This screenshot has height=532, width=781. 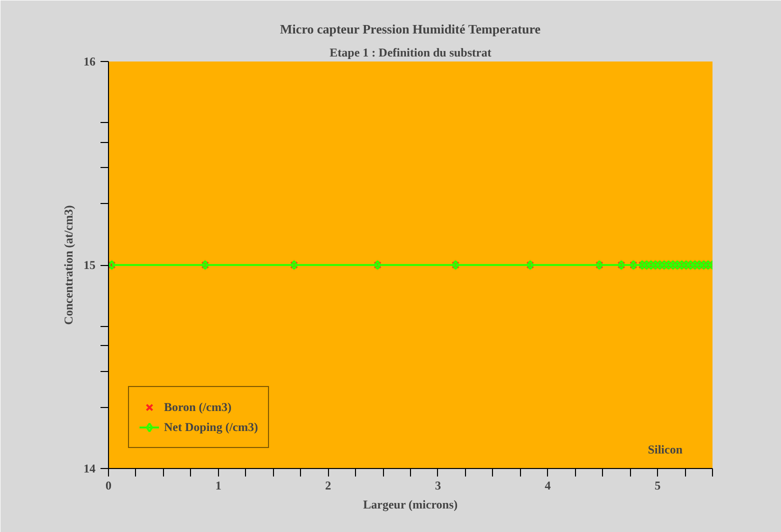 I want to click on x-tick-label: 5, so click(x=657, y=485).